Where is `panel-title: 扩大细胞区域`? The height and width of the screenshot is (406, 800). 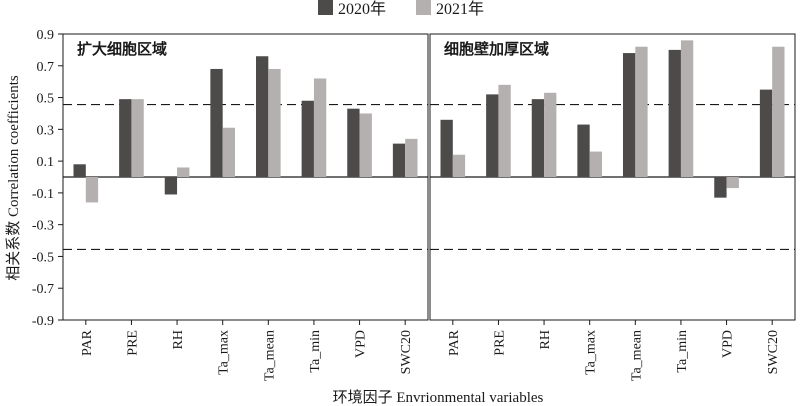 panel-title: 扩大细胞区域 is located at coordinates (122, 49).